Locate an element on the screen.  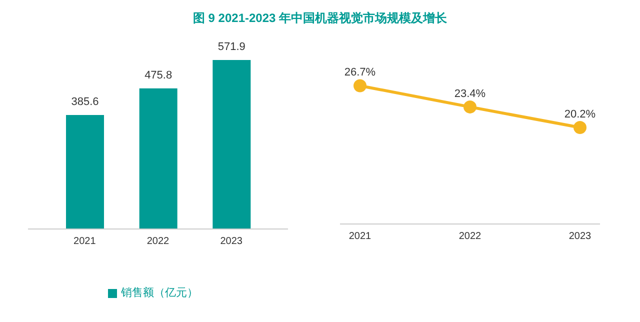
legend-label: 销售额（亿元） is located at coordinates (159, 293).